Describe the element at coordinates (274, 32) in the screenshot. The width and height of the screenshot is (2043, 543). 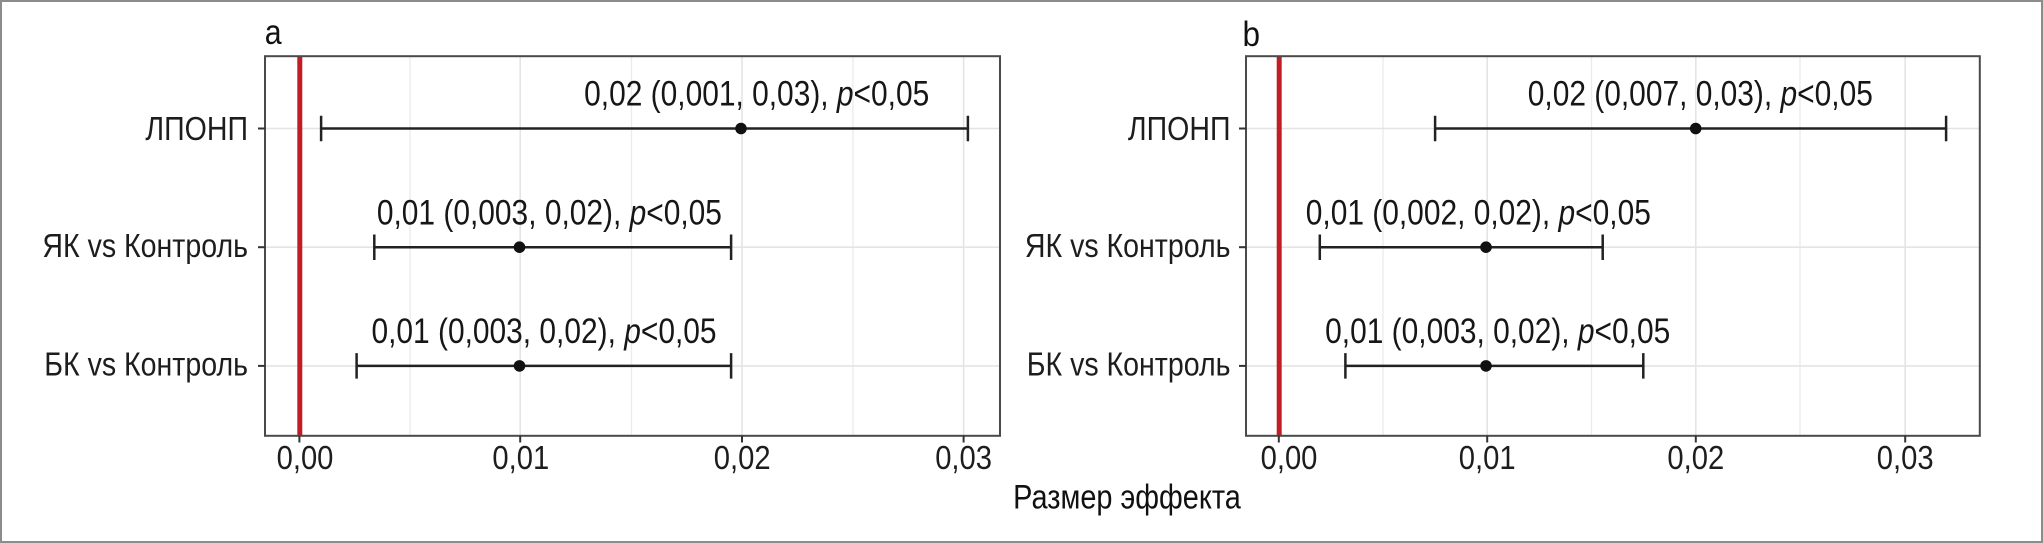
I see `svg-text: a` at that location.